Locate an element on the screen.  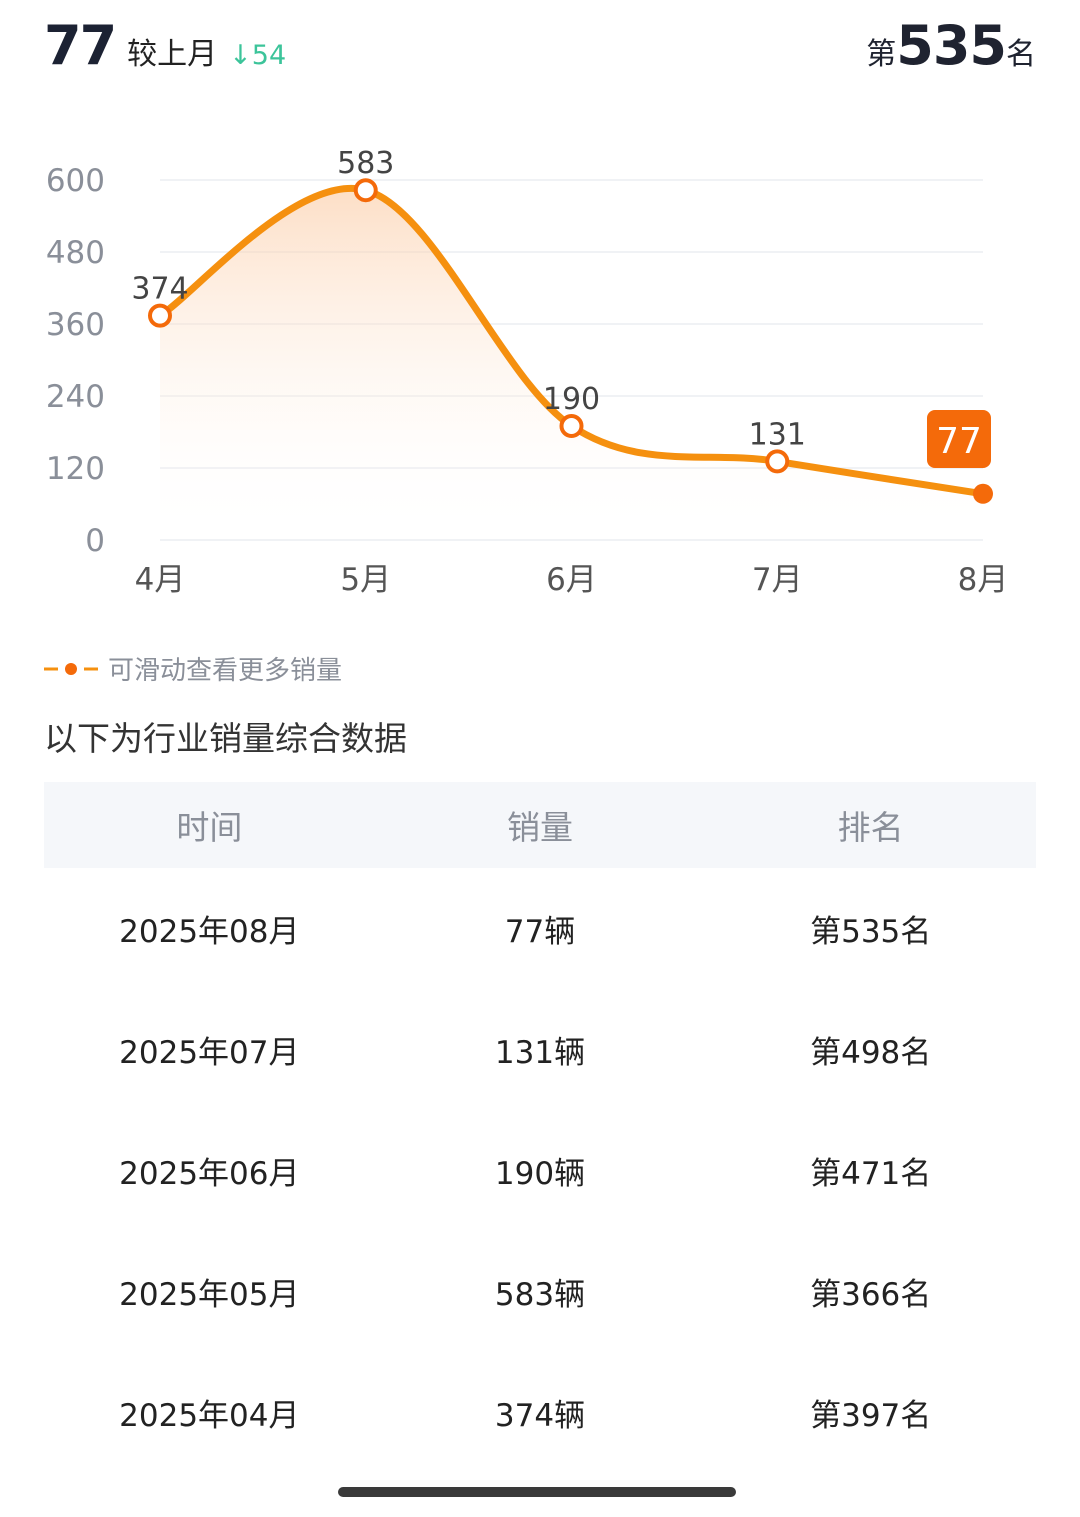
y-tick-label: 480 is located at coordinates (75, 253).